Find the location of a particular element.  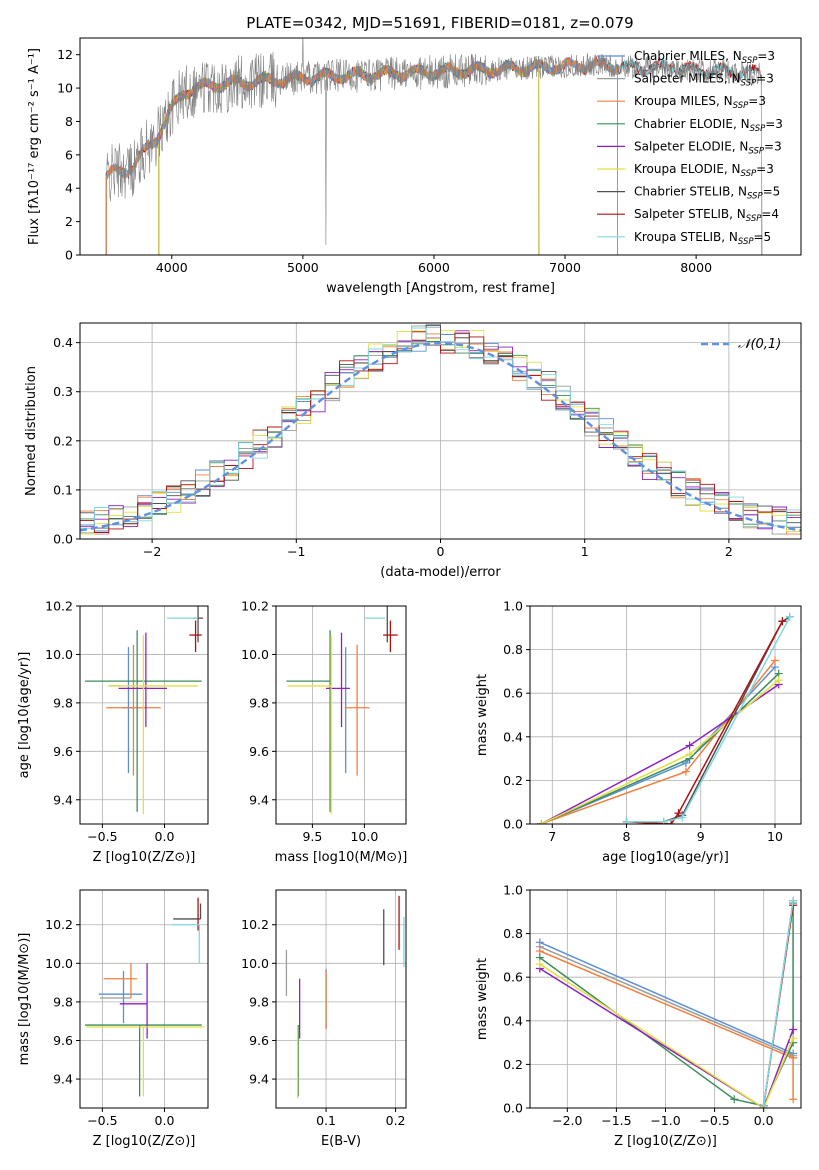

x-axis-label: age [log10(age/yr)] is located at coordinates (665, 857).